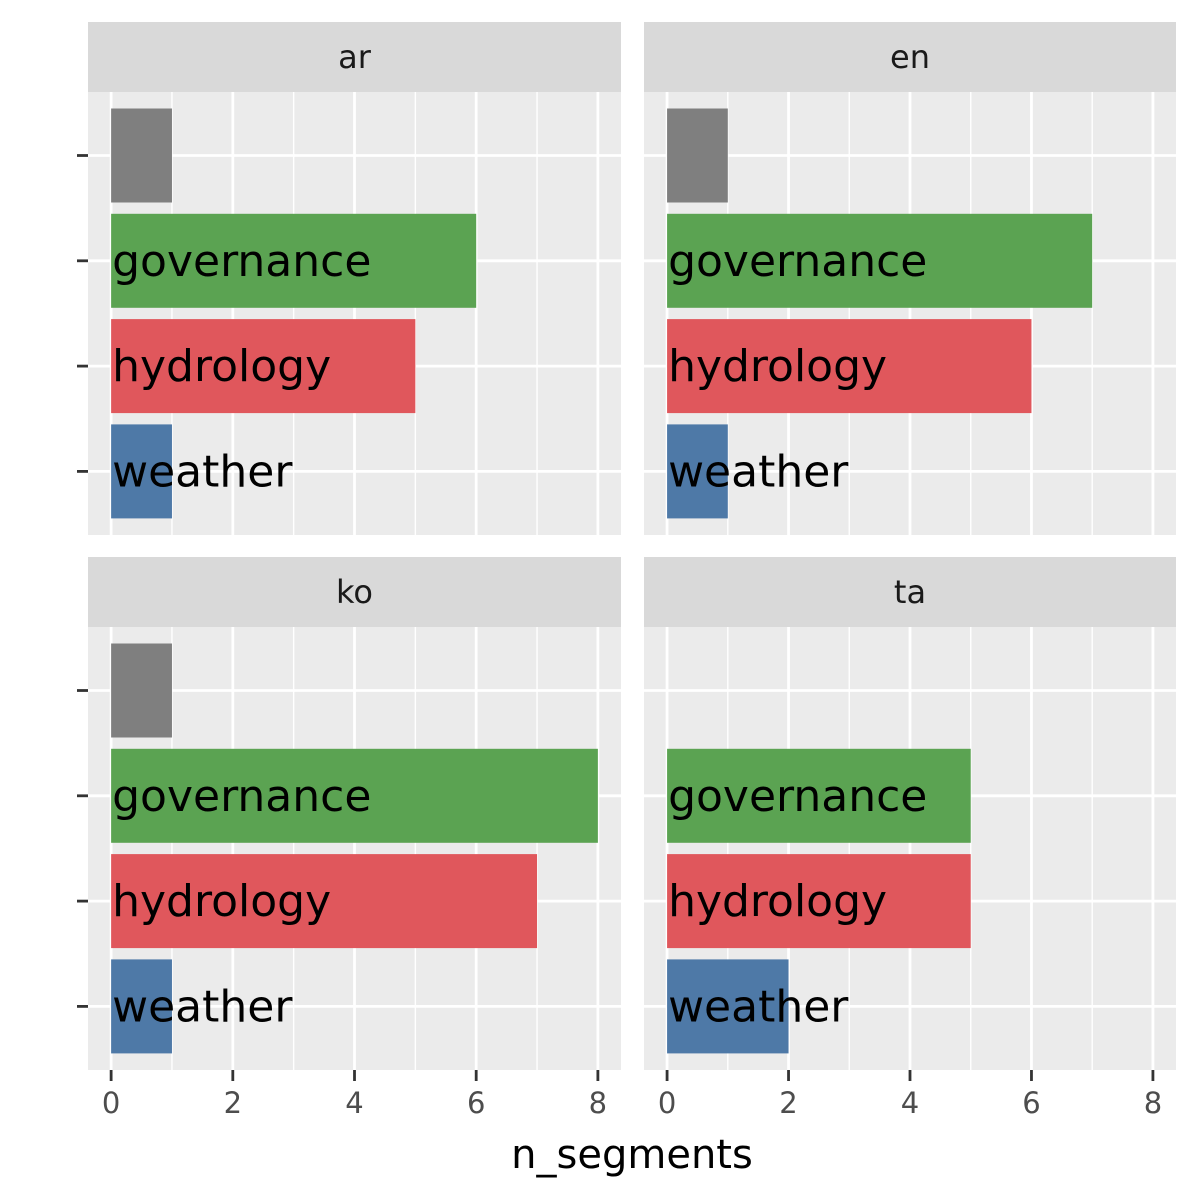 The width and height of the screenshot is (1200, 1200). I want to click on facet-title: en, so click(910, 57).